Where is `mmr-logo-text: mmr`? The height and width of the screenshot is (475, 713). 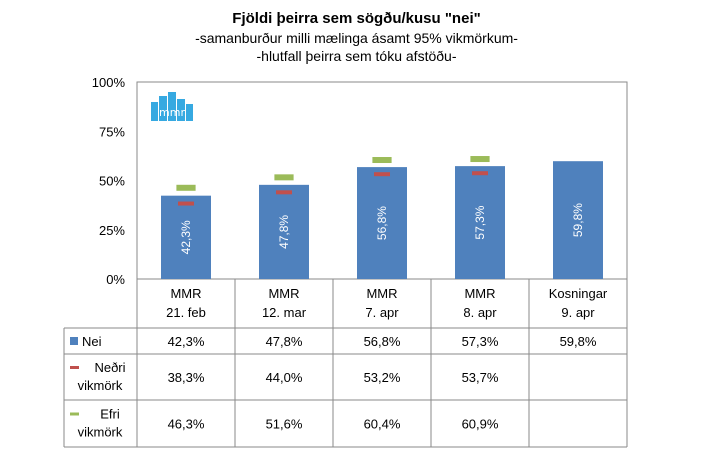 mmr-logo-text: mmr is located at coordinates (172, 112).